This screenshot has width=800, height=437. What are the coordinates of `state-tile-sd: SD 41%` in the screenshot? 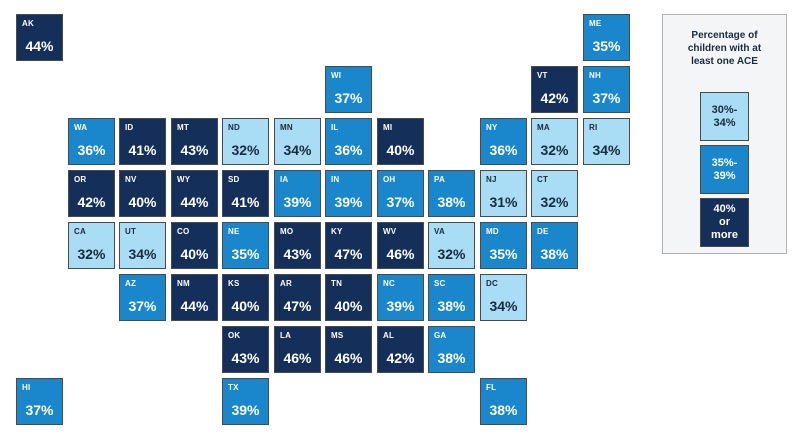 It's located at (245, 193).